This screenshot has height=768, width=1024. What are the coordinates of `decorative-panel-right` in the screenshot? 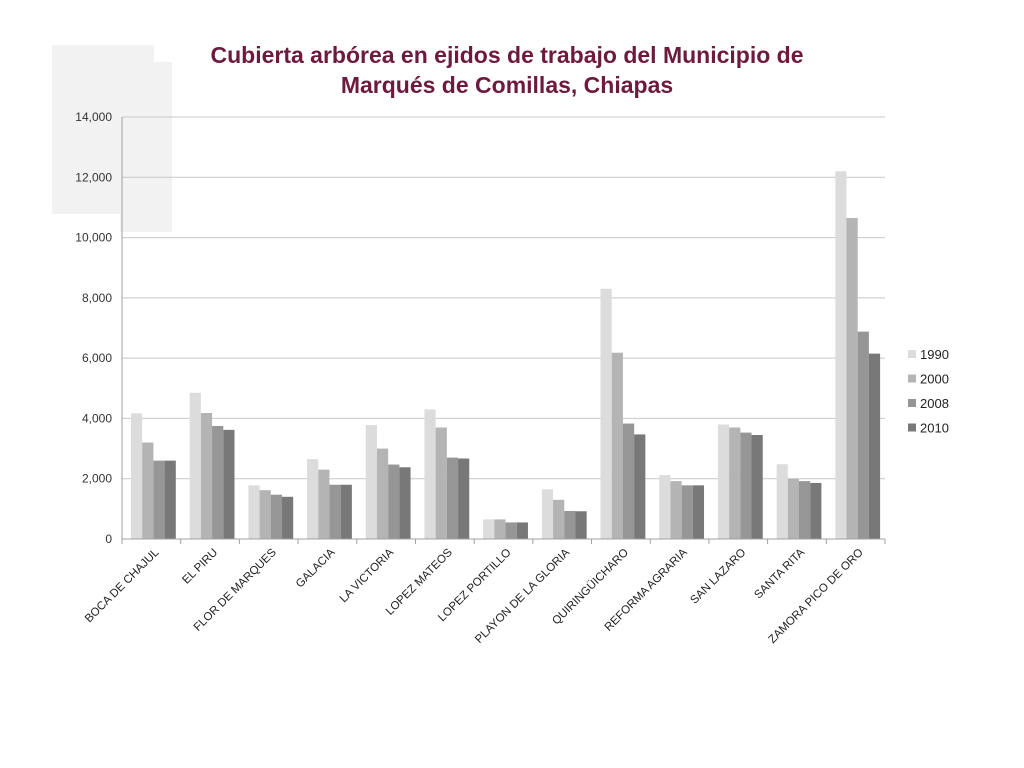 It's located at (146, 147).